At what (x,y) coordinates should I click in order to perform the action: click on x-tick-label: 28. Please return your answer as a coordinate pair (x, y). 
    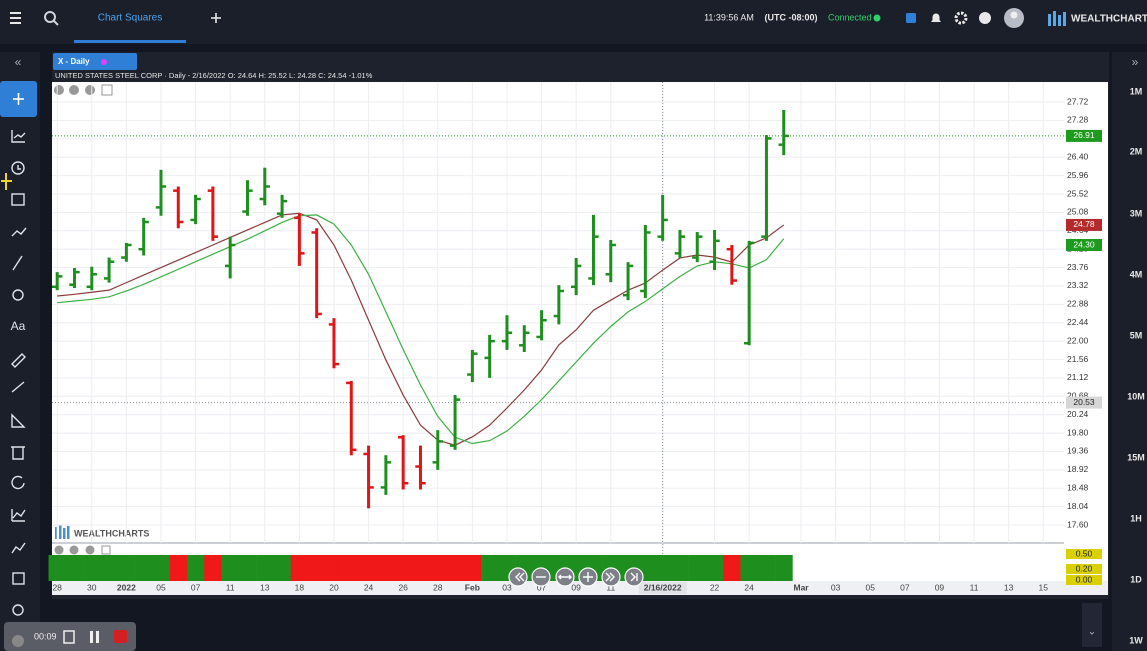
    Looking at the image, I should click on (438, 587).